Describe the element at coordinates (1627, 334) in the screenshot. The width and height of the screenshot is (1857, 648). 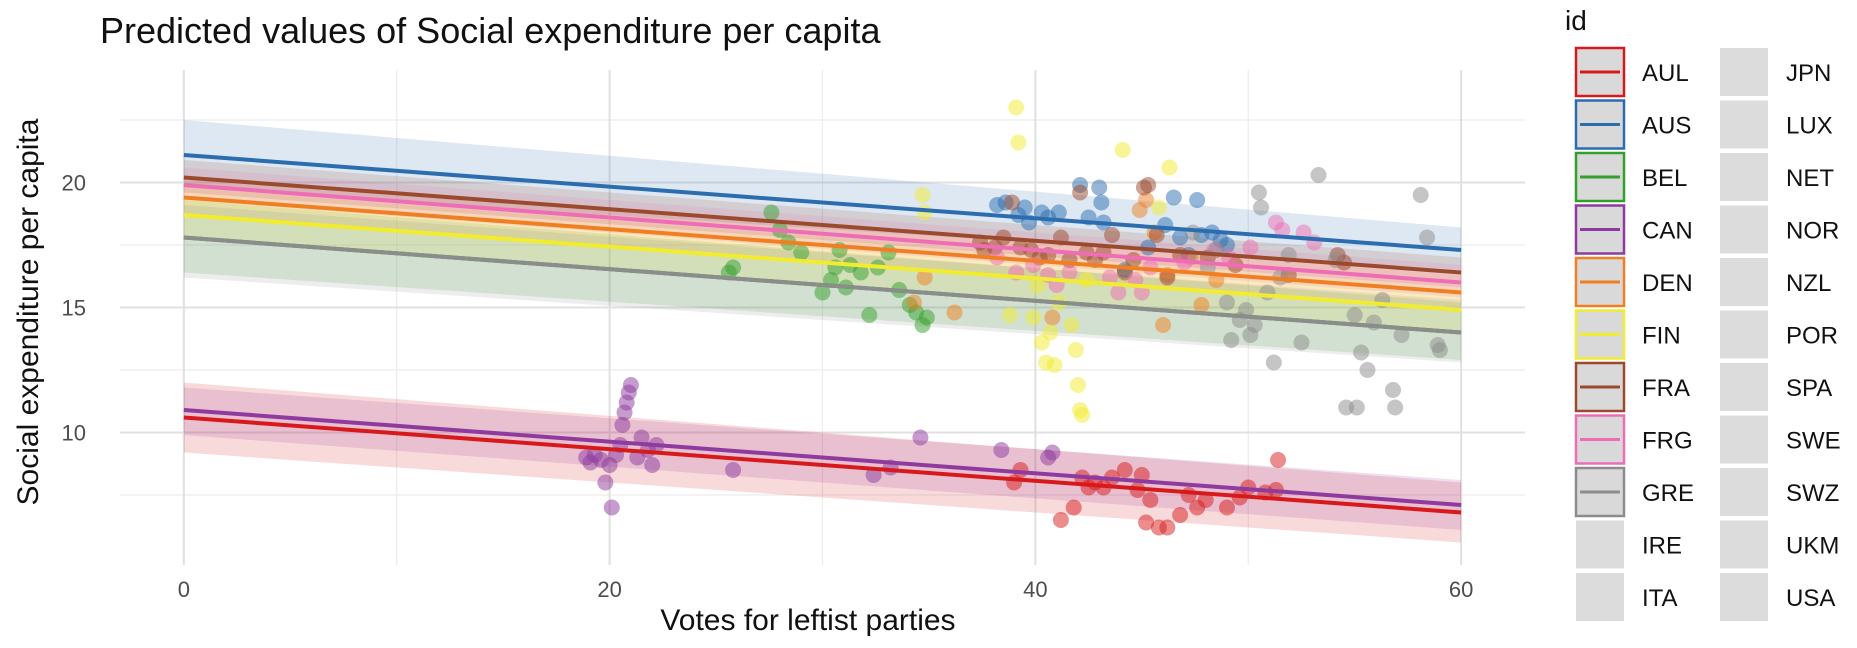
I see `legend-item-fin: FIN` at that location.